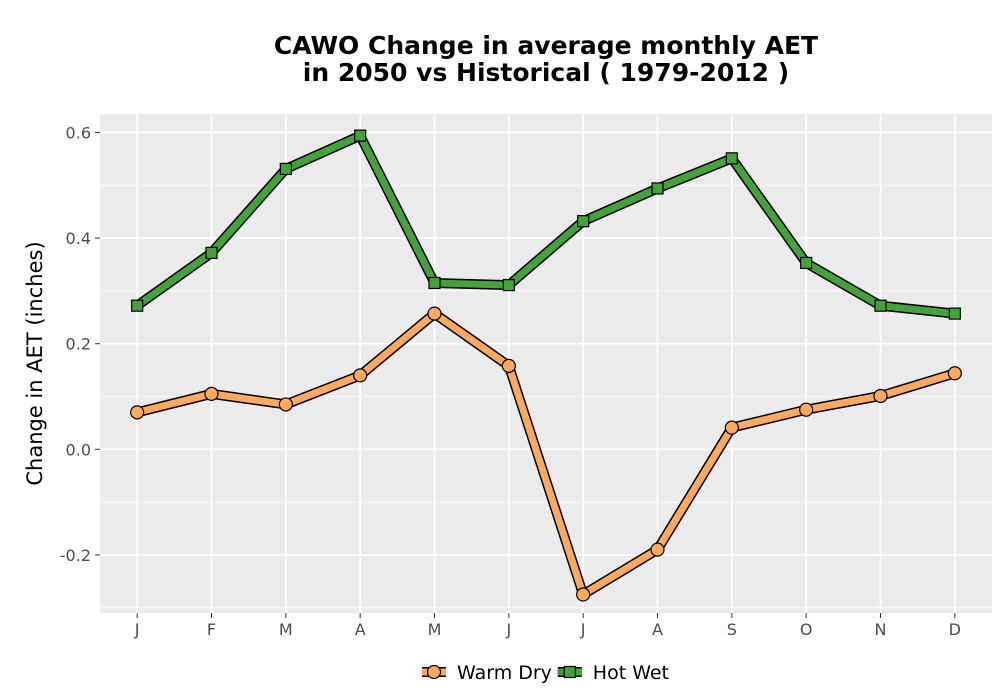  What do you see at coordinates (806, 629) in the screenshot?
I see `x-tick-label: O` at bounding box center [806, 629].